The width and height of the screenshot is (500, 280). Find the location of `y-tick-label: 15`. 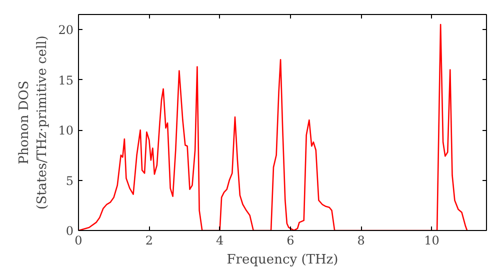

y-tick-label: 15 is located at coordinates (66, 80).